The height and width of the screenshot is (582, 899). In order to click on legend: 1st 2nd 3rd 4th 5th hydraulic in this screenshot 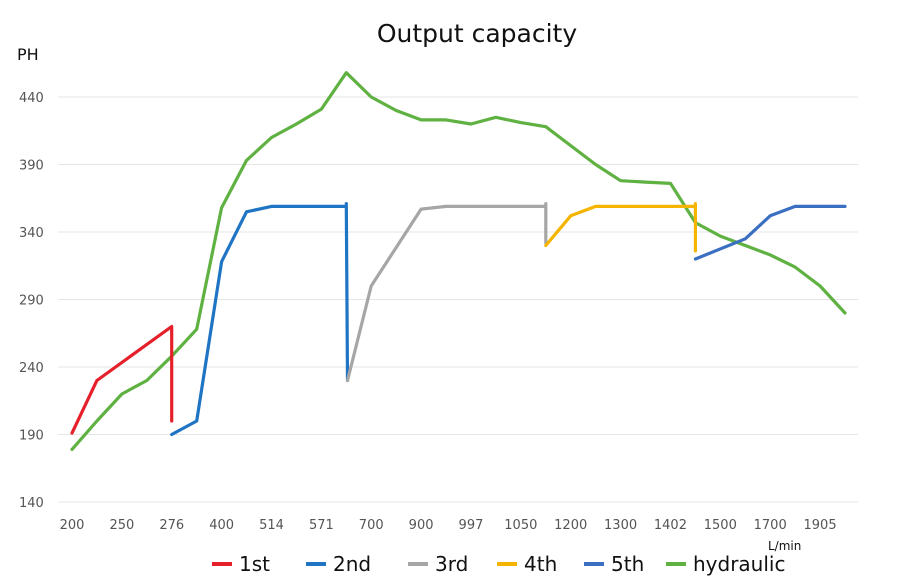, I will do `click(498, 564)`.